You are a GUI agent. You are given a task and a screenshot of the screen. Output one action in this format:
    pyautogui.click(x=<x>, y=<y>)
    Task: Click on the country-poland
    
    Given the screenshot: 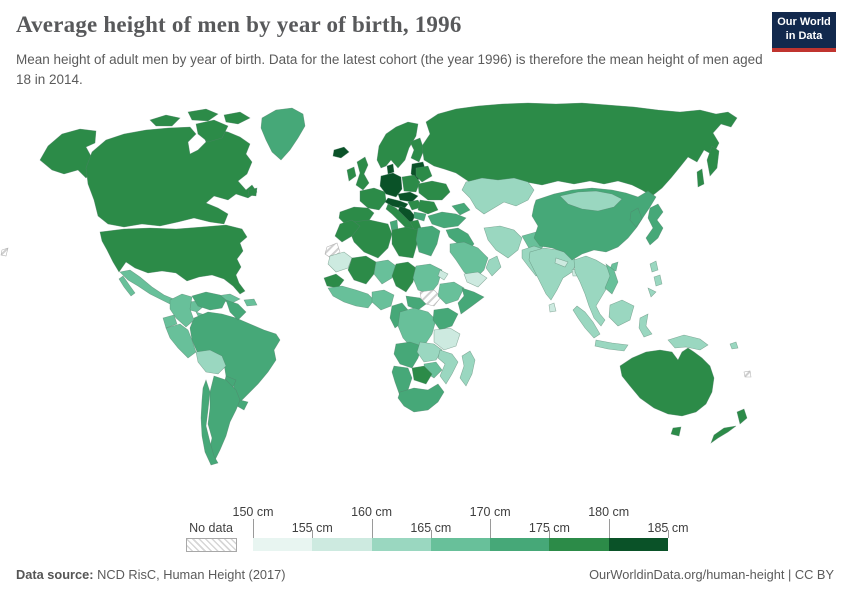 What is the action you would take?
    pyautogui.click(x=411, y=183)
    